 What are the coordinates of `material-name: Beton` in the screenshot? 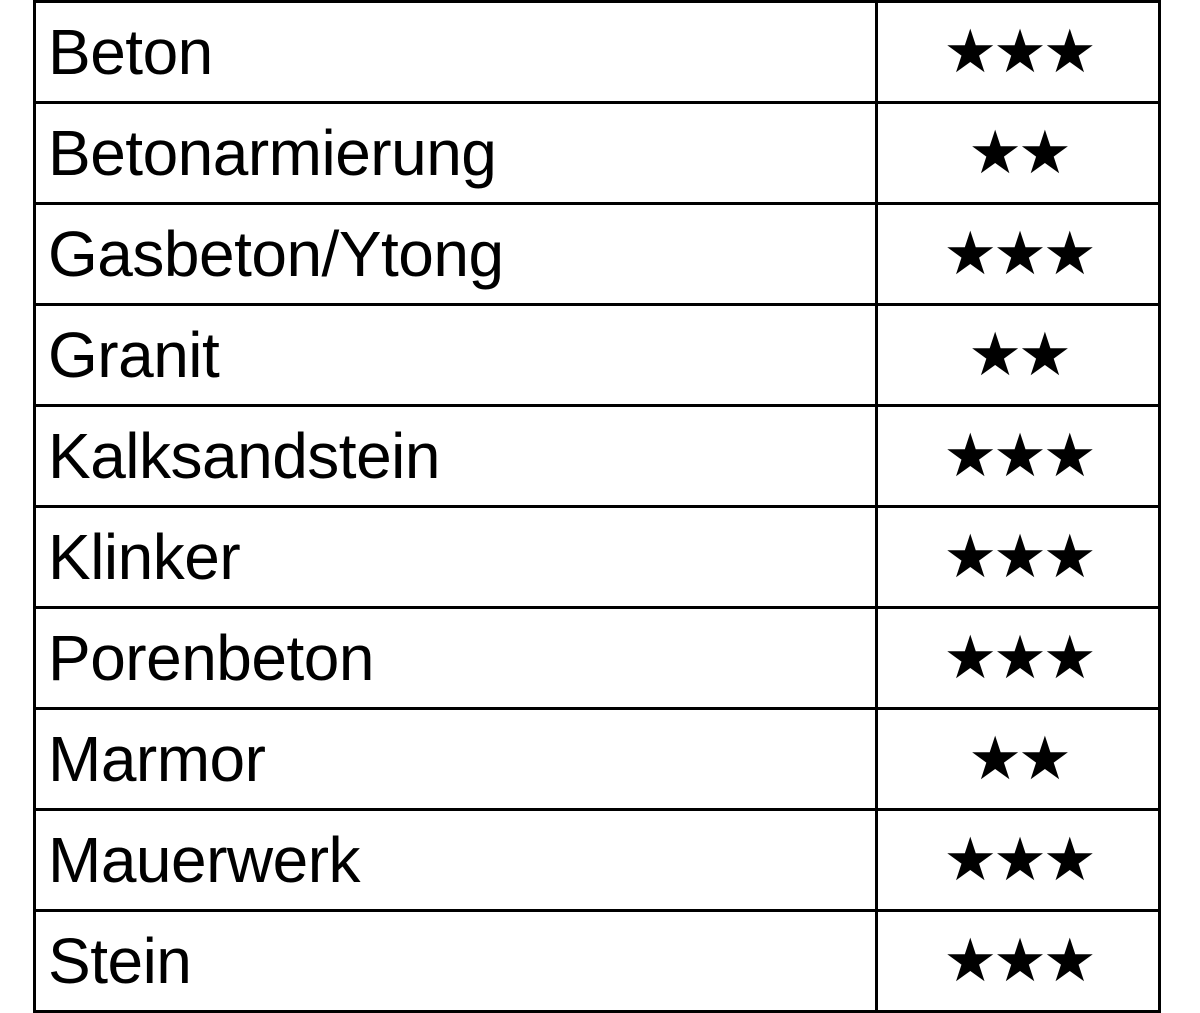 It's located at (455, 52).